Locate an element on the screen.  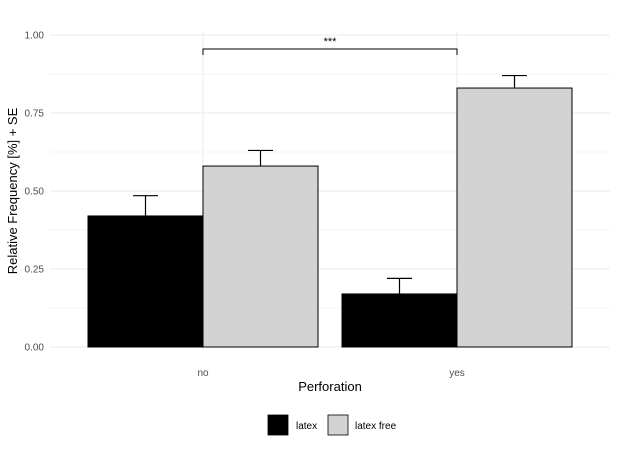
bar-latex-free-yes is located at coordinates (514, 217).